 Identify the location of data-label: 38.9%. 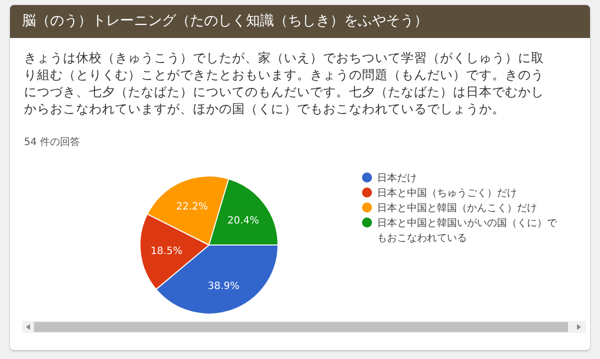
(224, 286).